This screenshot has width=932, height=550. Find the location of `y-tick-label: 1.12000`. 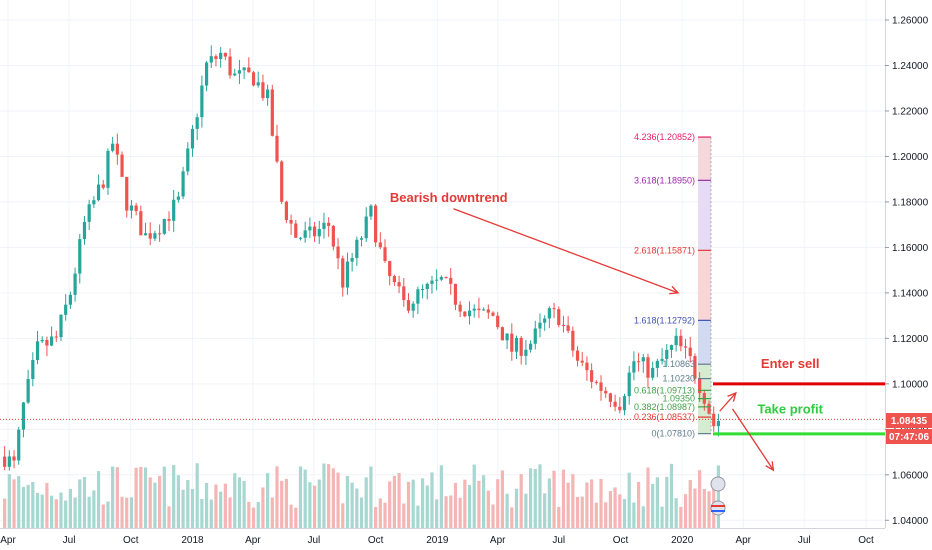

y-tick-label: 1.12000 is located at coordinates (910, 339).